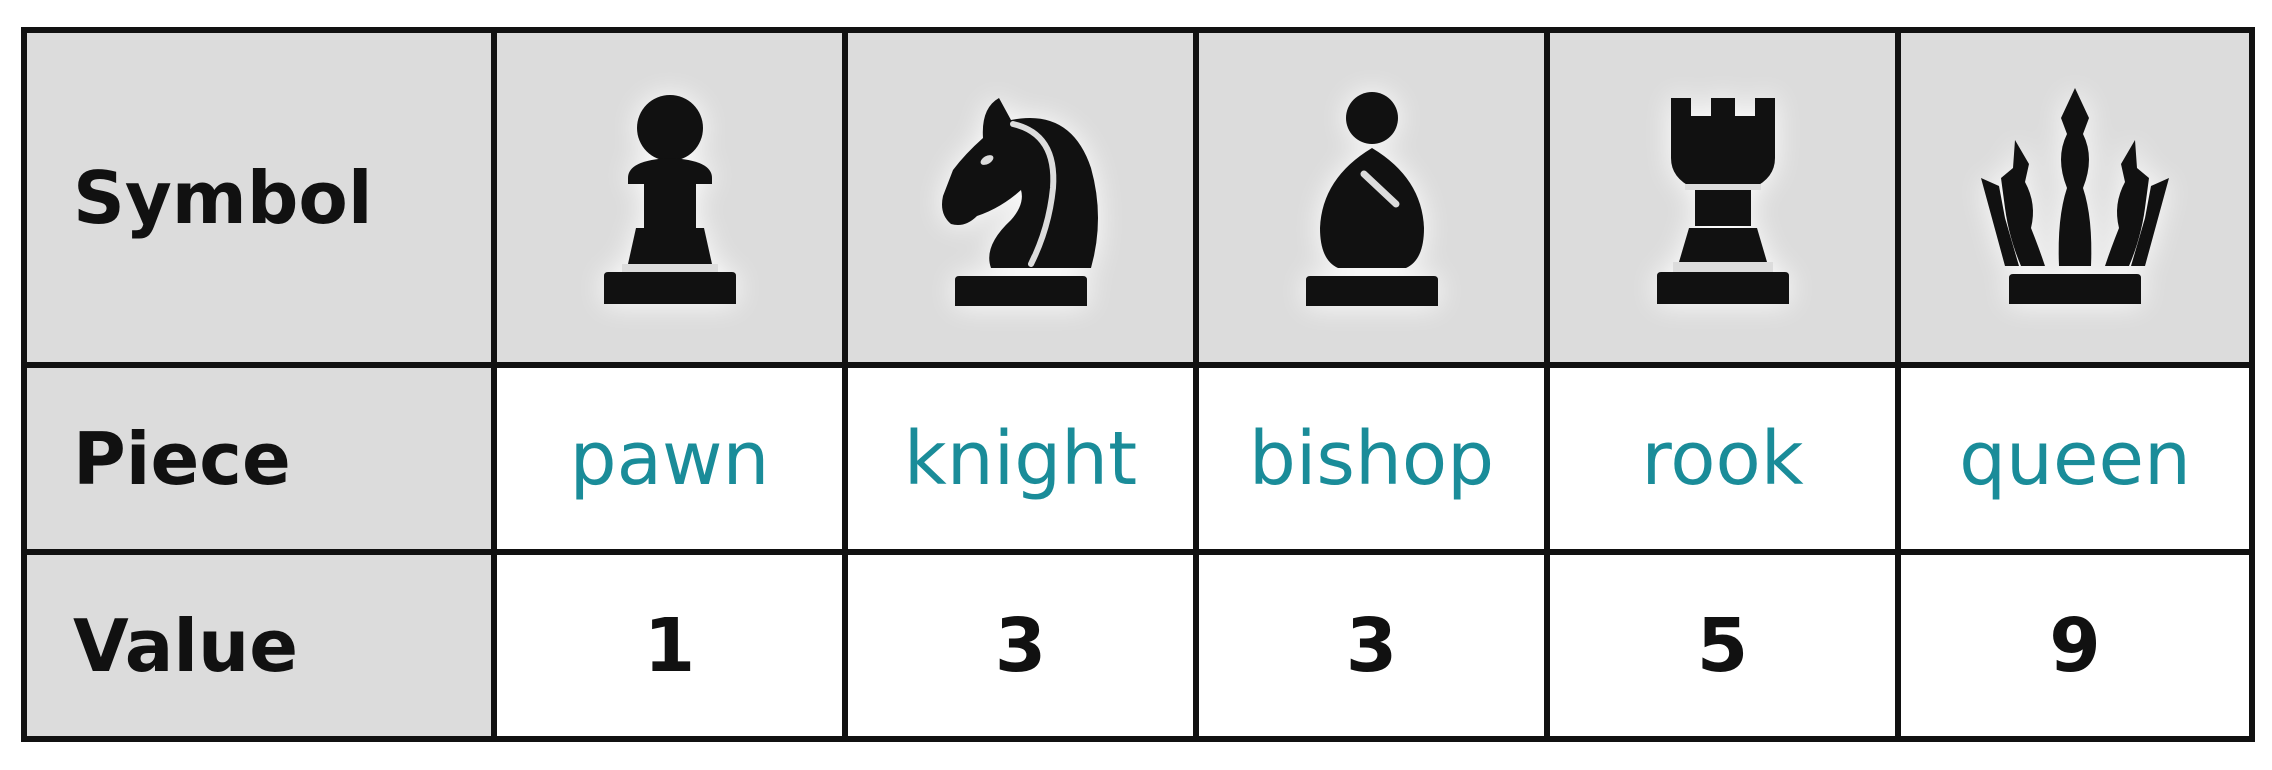 The width and height of the screenshot is (2272, 770). I want to click on chess-bishop-icon, so click(1371, 198).